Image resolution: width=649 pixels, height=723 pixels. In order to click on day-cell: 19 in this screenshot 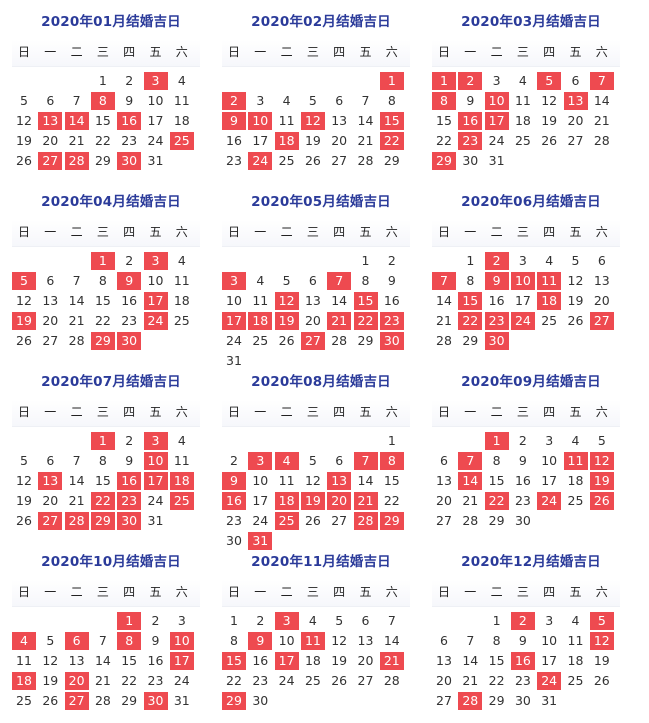, I will do `click(549, 120)`.